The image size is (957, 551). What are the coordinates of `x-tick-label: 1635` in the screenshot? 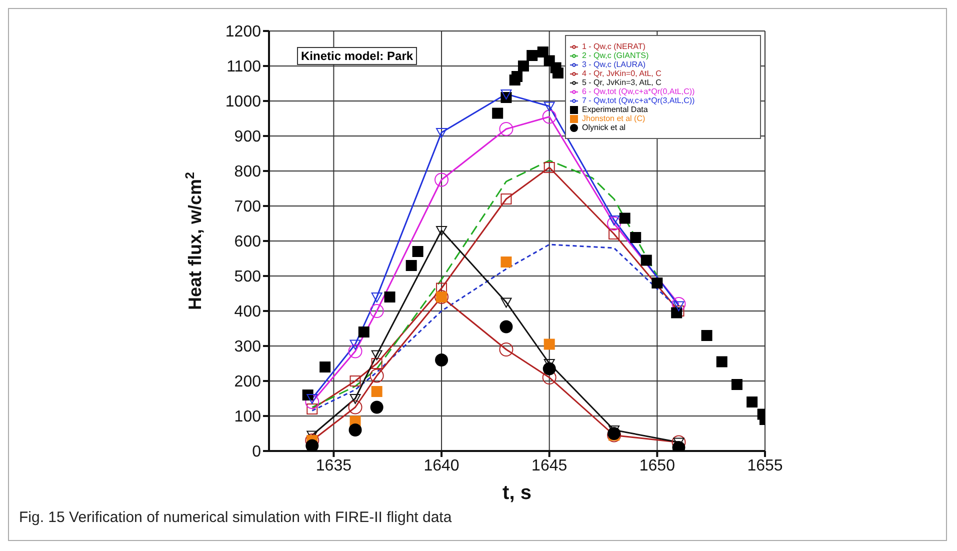 It's located at (334, 465).